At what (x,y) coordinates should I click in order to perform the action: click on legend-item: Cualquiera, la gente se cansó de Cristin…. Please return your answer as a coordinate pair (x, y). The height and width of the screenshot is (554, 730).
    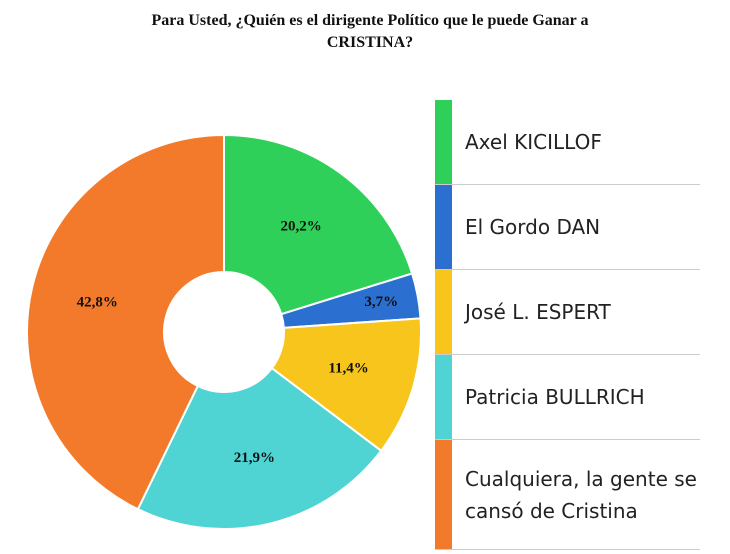
    Looking at the image, I should click on (567, 495).